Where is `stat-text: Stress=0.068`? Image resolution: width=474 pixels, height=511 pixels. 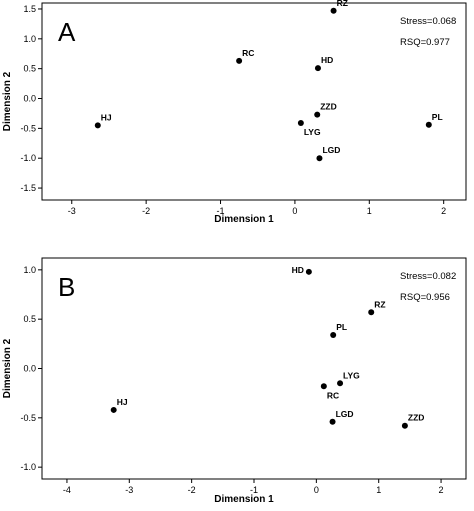
stat-text: Stress=0.068 is located at coordinates (428, 21).